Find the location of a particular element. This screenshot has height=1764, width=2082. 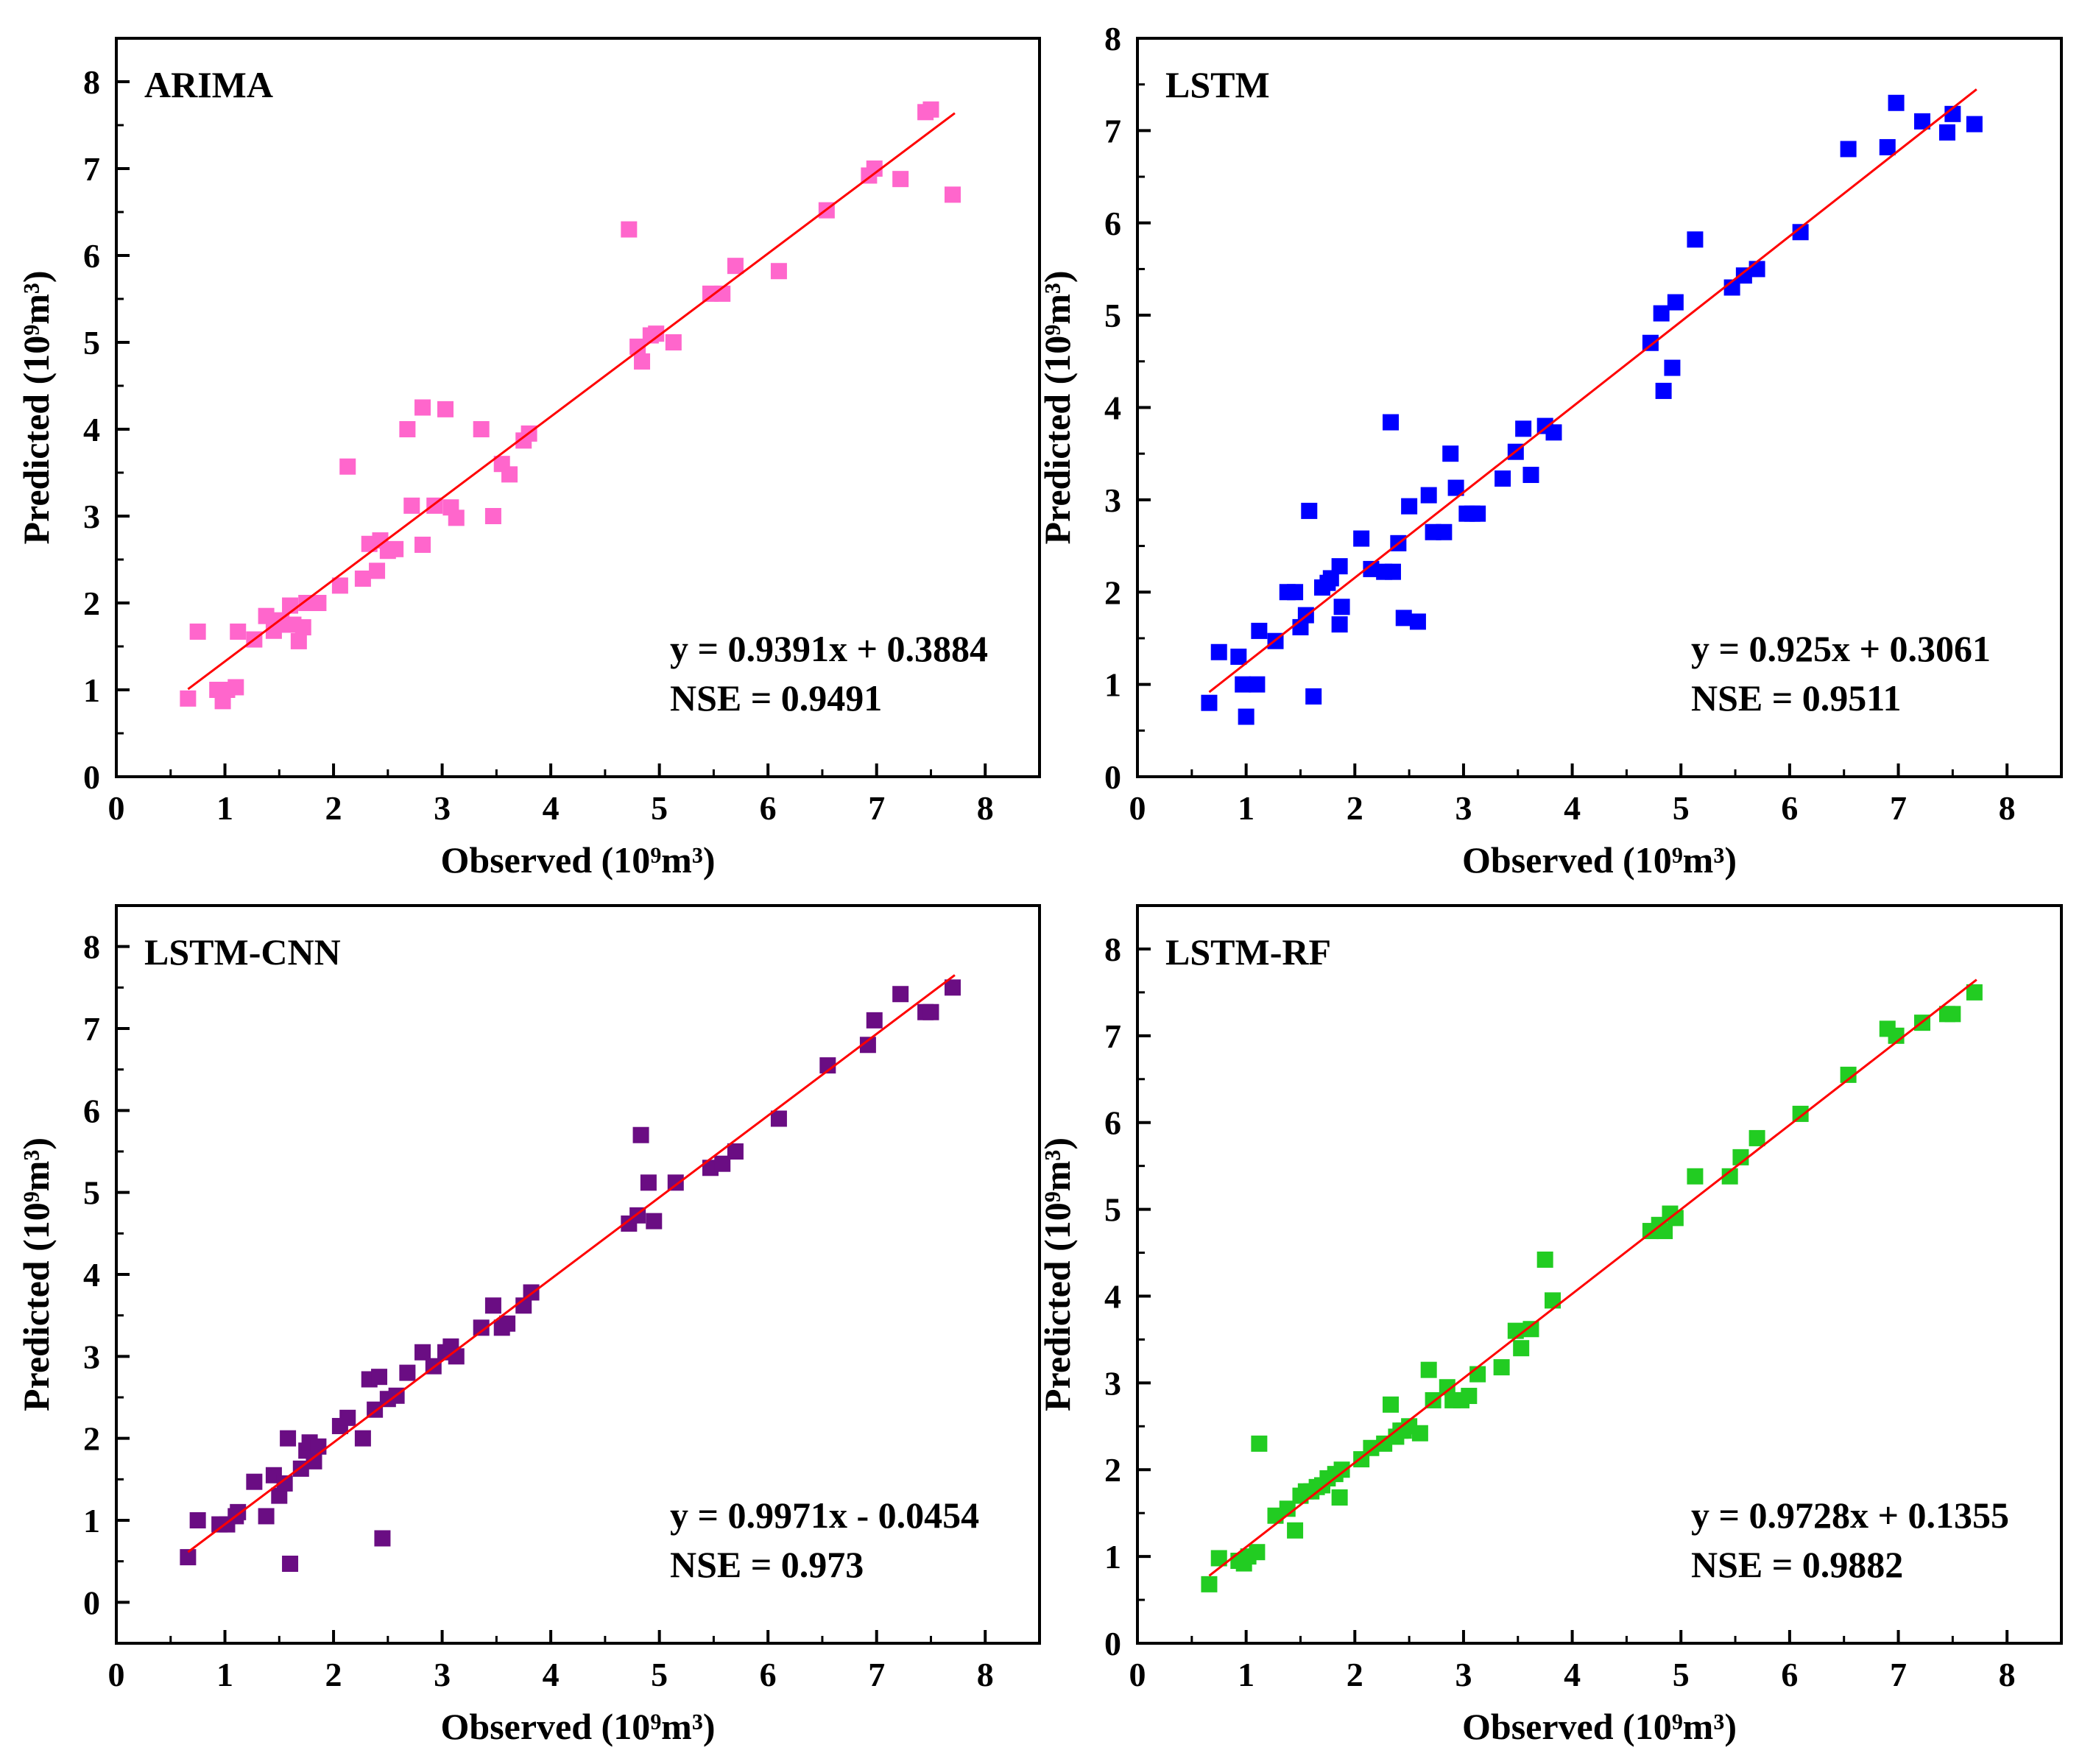

x-tick-label: 8 is located at coordinates (2007, 808).